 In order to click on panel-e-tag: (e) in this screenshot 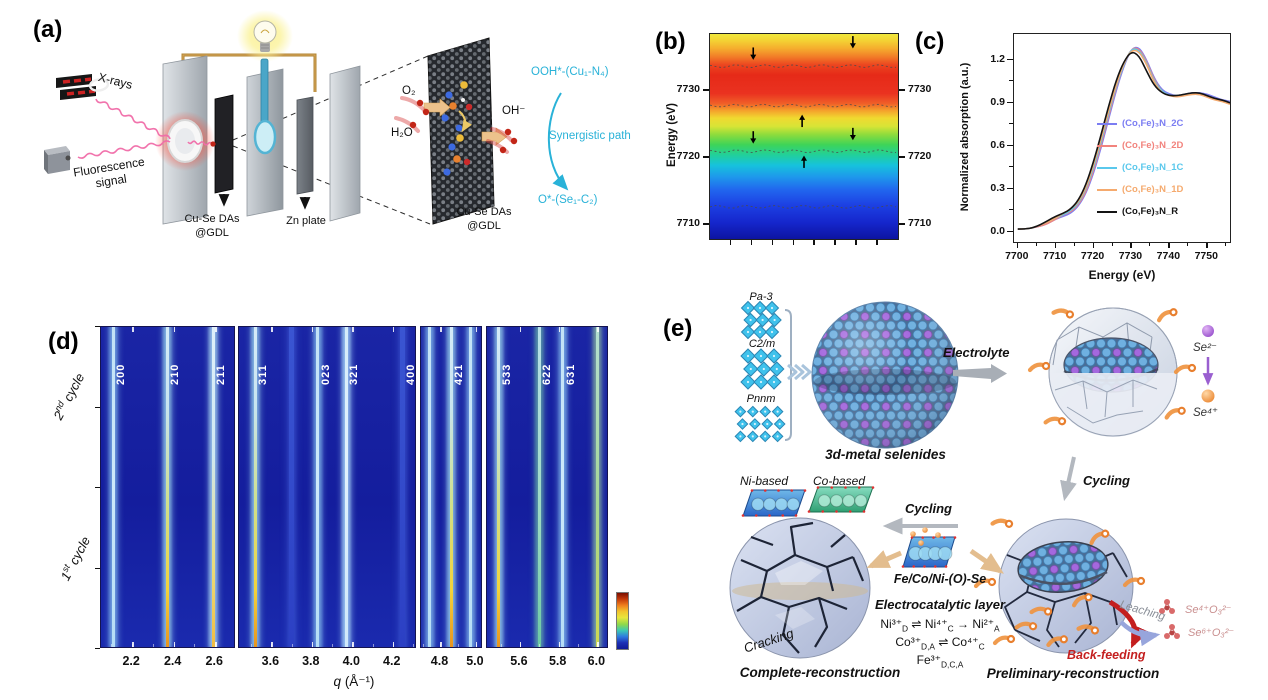, I will do `click(678, 328)`.